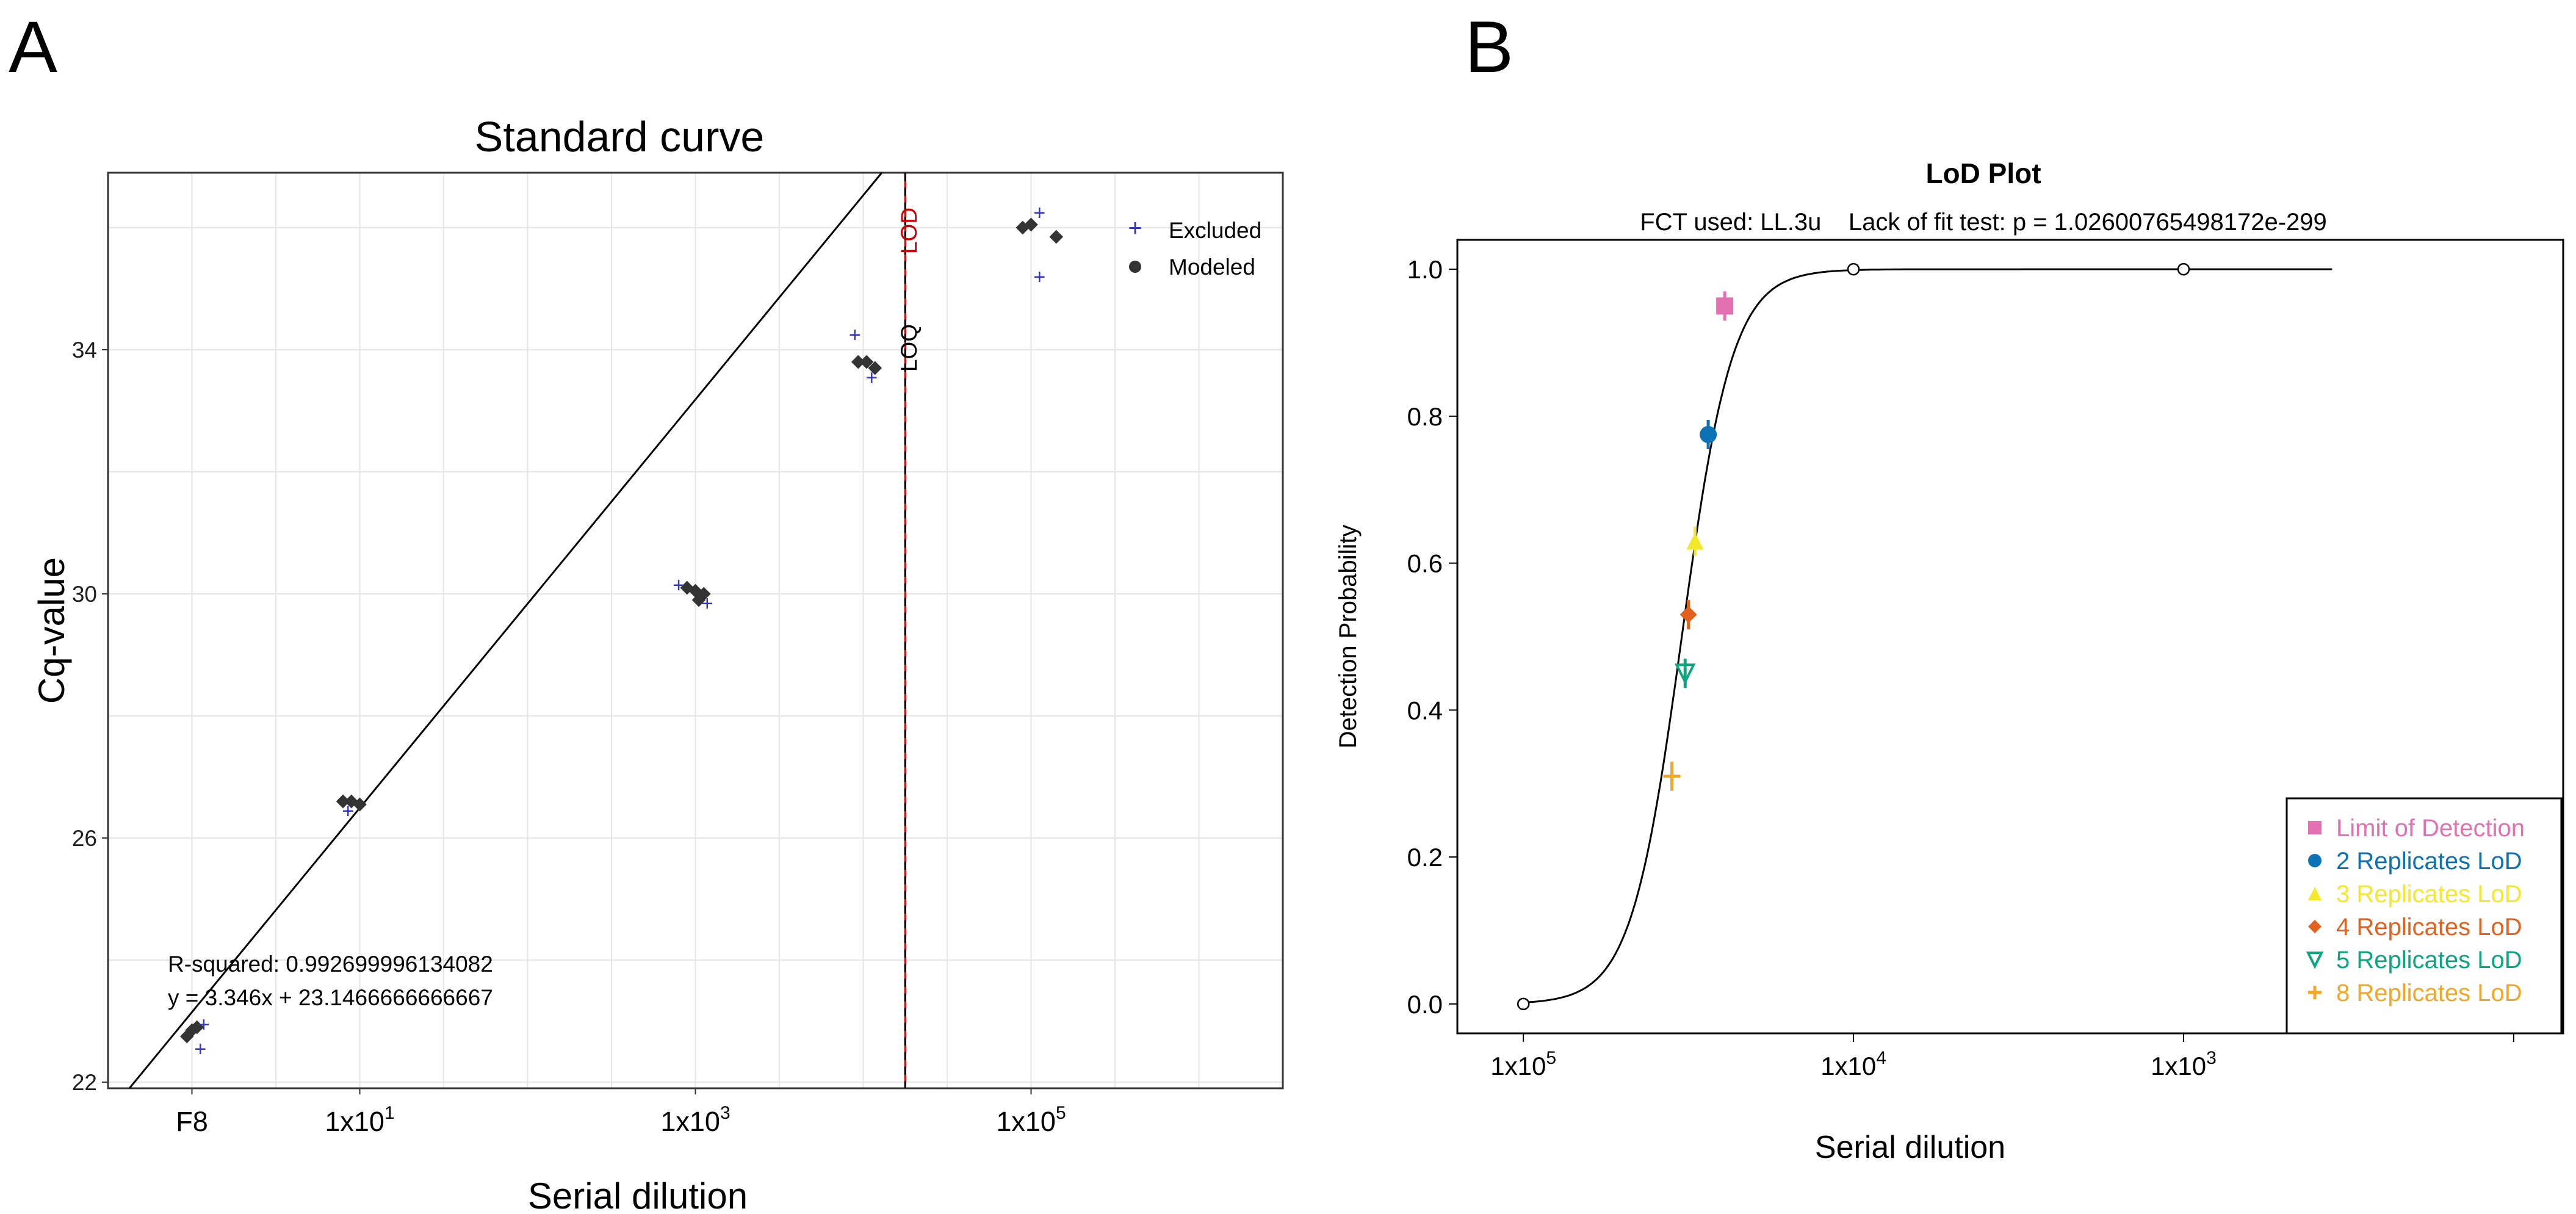  I want to click on x-tick-exponent: 4, so click(1881, 1058).